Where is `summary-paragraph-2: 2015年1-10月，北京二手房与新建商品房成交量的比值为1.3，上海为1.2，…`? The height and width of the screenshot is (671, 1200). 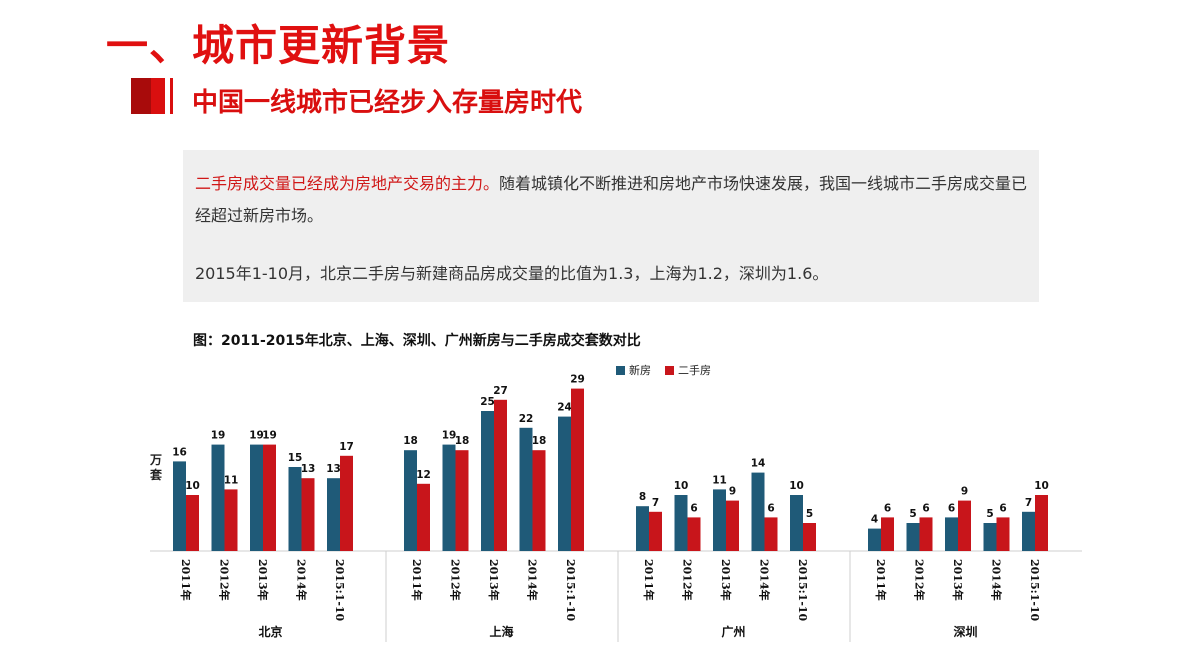
summary-paragraph-2: 2015年1-10月，北京二手房与新建商品房成交量的比值为1.3，上海为1.2，… is located at coordinates (512, 273).